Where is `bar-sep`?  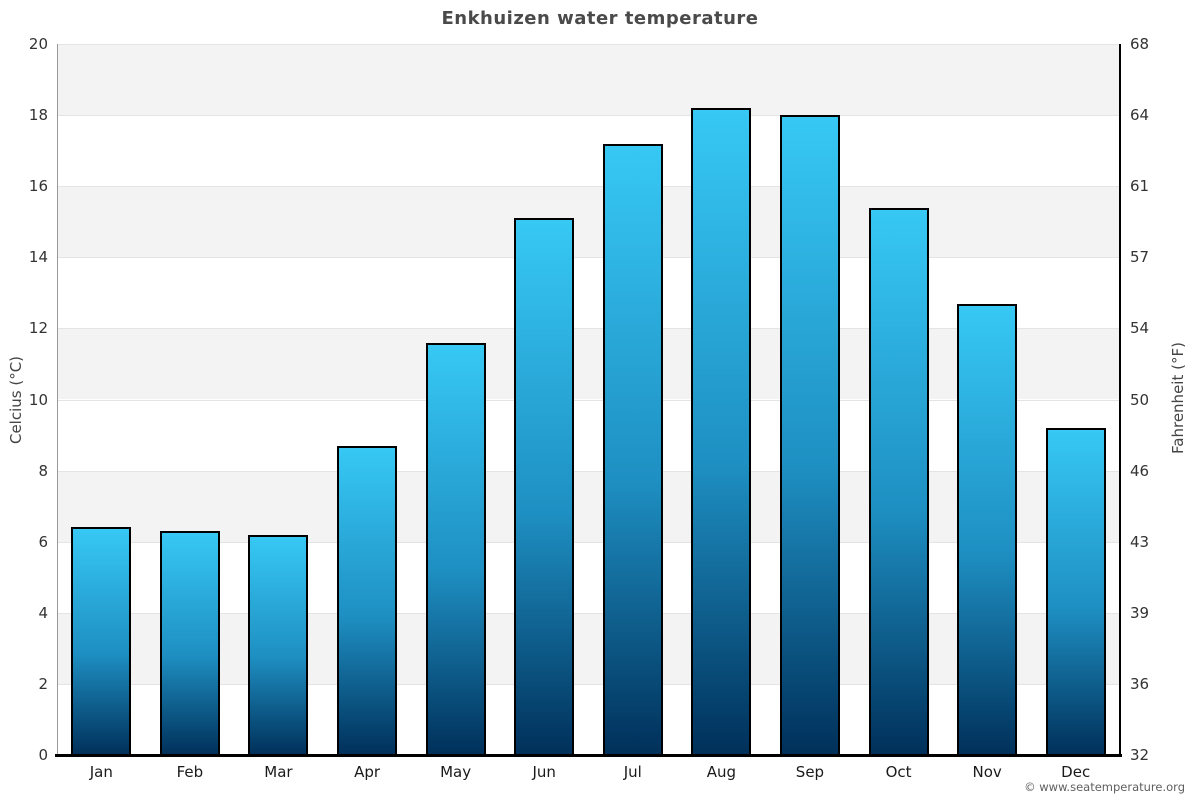 bar-sep is located at coordinates (809, 435).